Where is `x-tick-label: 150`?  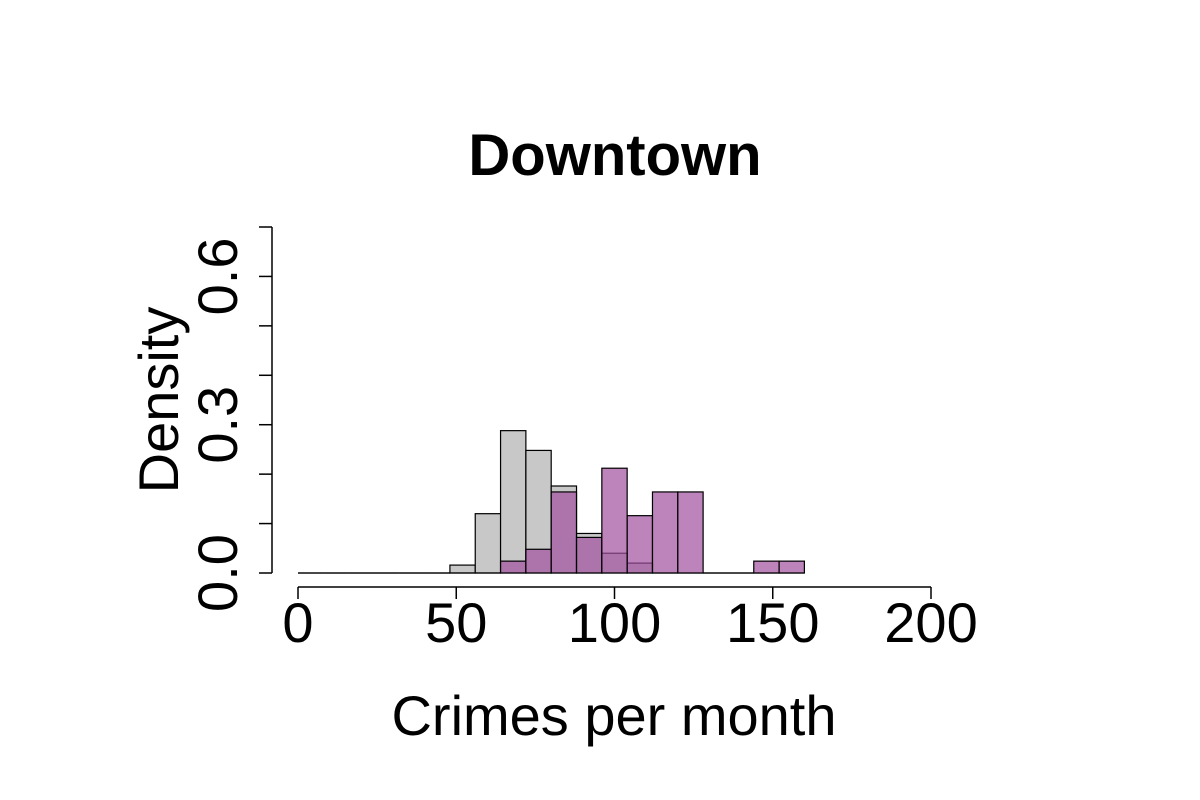 x-tick-label: 150 is located at coordinates (772, 622).